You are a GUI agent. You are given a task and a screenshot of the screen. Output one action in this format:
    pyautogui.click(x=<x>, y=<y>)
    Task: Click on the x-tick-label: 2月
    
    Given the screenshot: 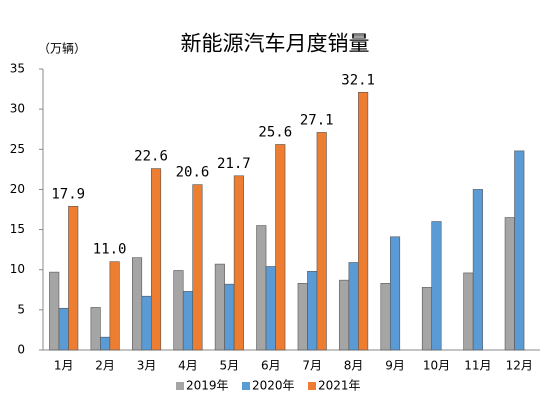 What is the action you would take?
    pyautogui.click(x=105, y=366)
    